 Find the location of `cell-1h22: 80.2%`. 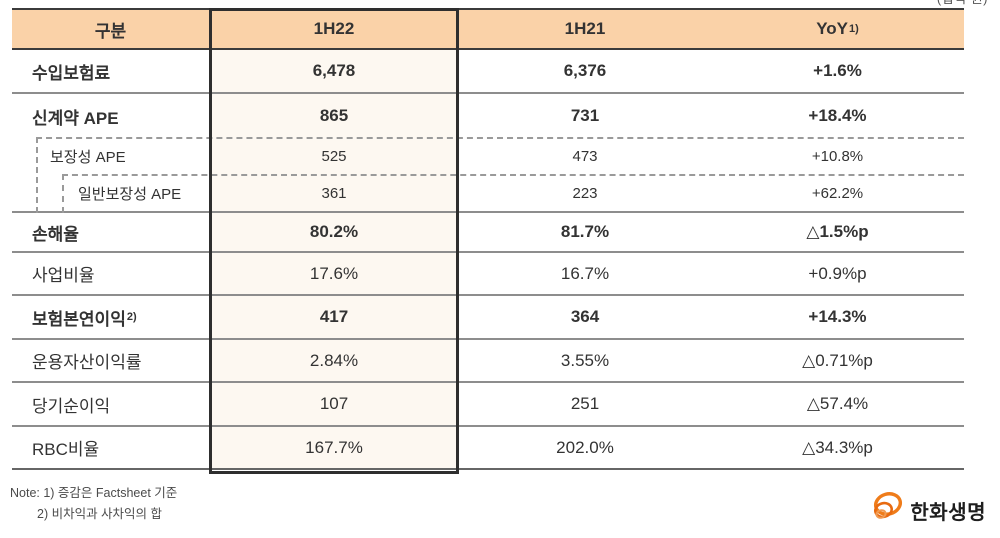

cell-1h22: 80.2% is located at coordinates (334, 232).